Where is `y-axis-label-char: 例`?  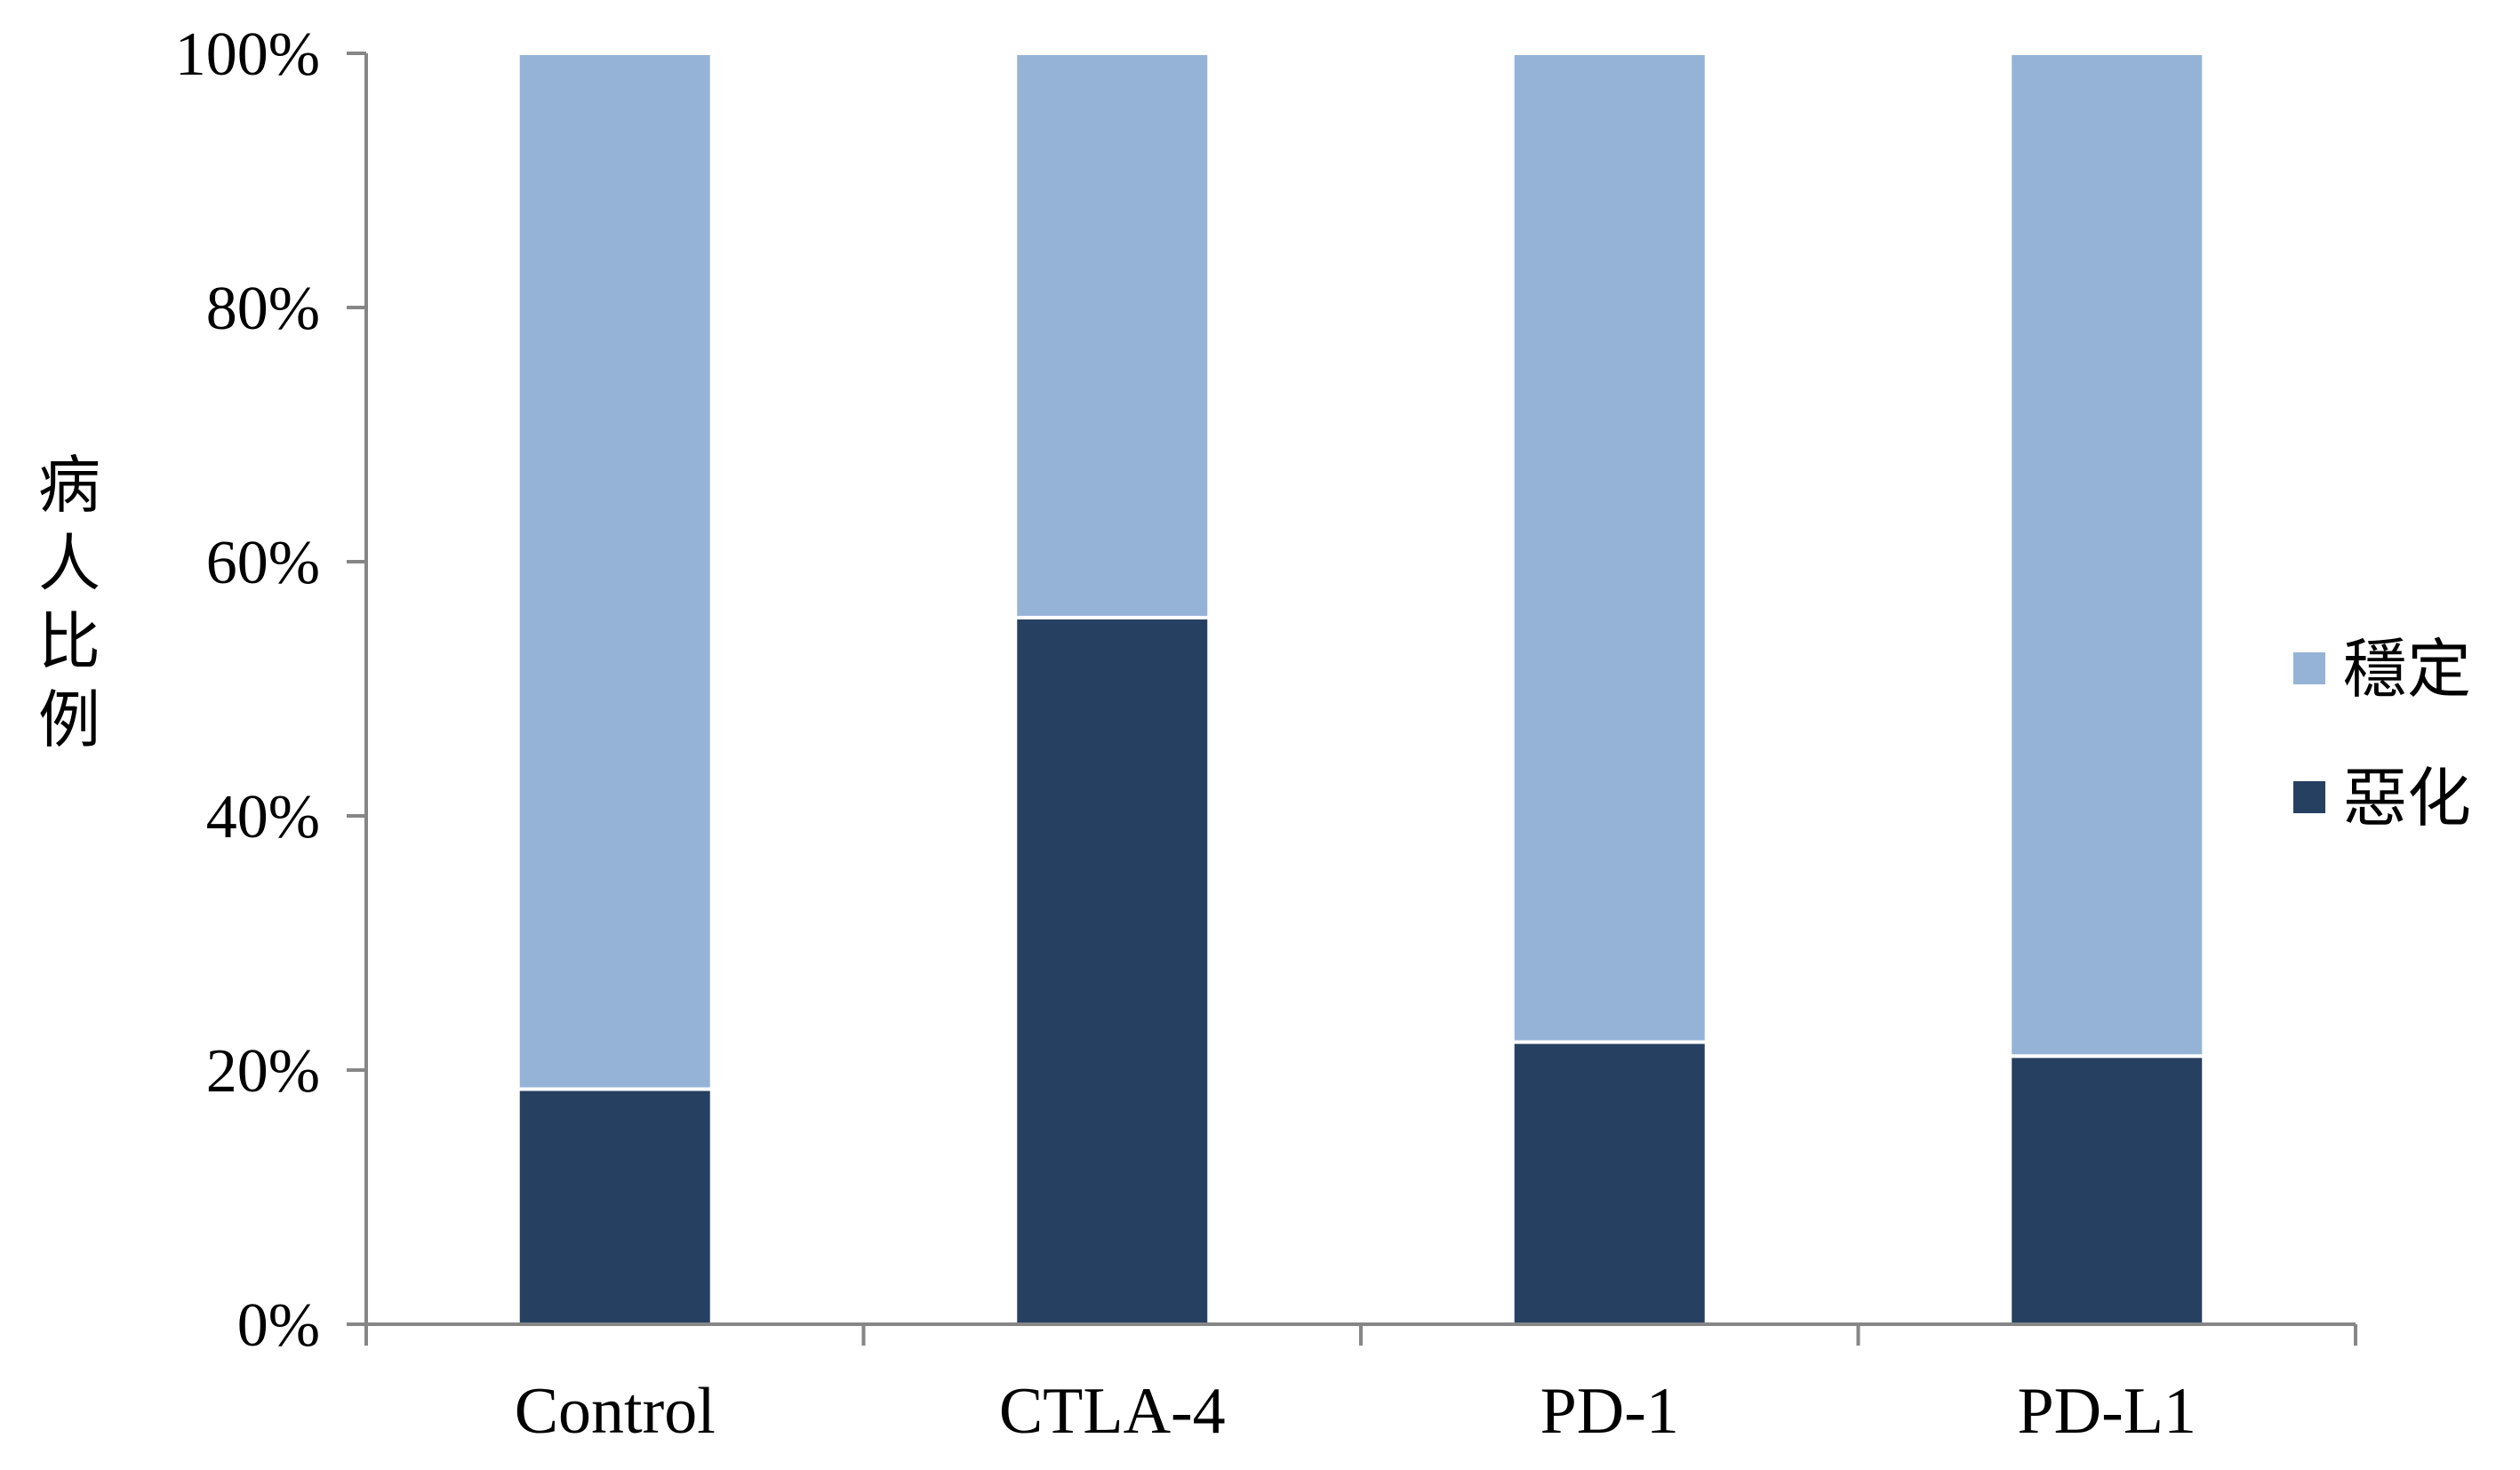 y-axis-label-char: 例 is located at coordinates (69, 720).